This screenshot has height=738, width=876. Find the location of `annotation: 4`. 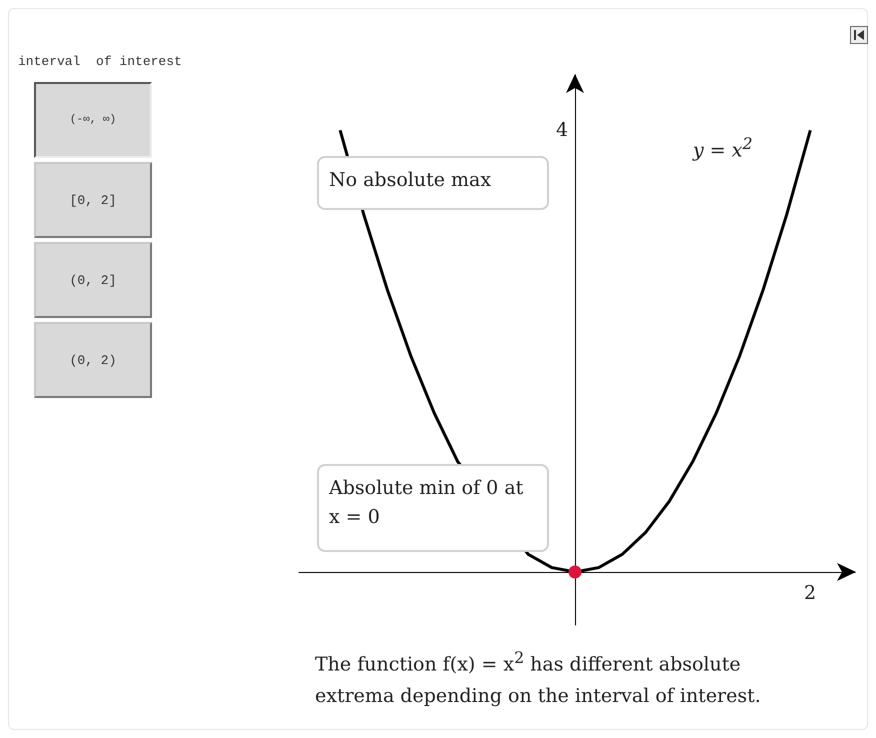

annotation: 4 is located at coordinates (562, 130).